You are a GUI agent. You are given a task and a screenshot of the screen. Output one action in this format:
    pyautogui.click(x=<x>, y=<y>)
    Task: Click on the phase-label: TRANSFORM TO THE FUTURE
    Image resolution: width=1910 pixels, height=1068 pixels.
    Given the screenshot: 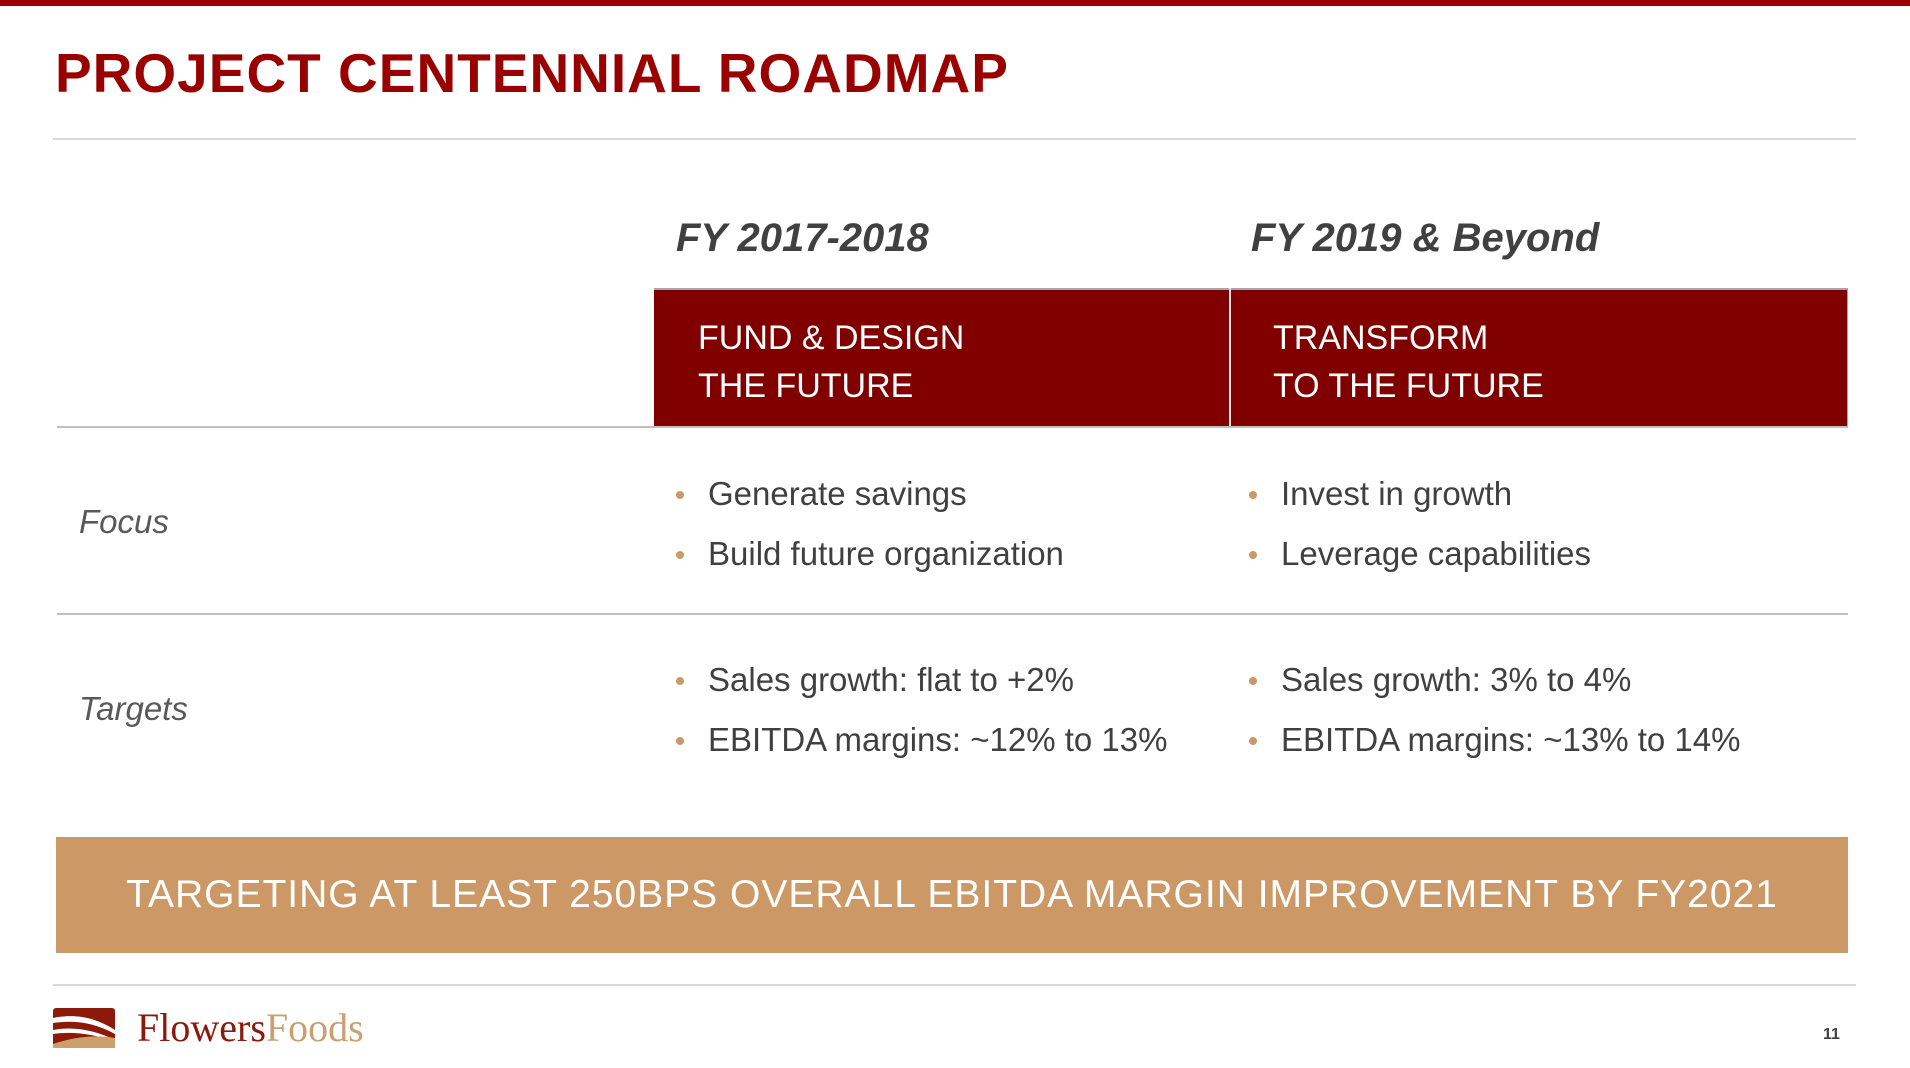 What is the action you would take?
    pyautogui.click(x=1408, y=362)
    